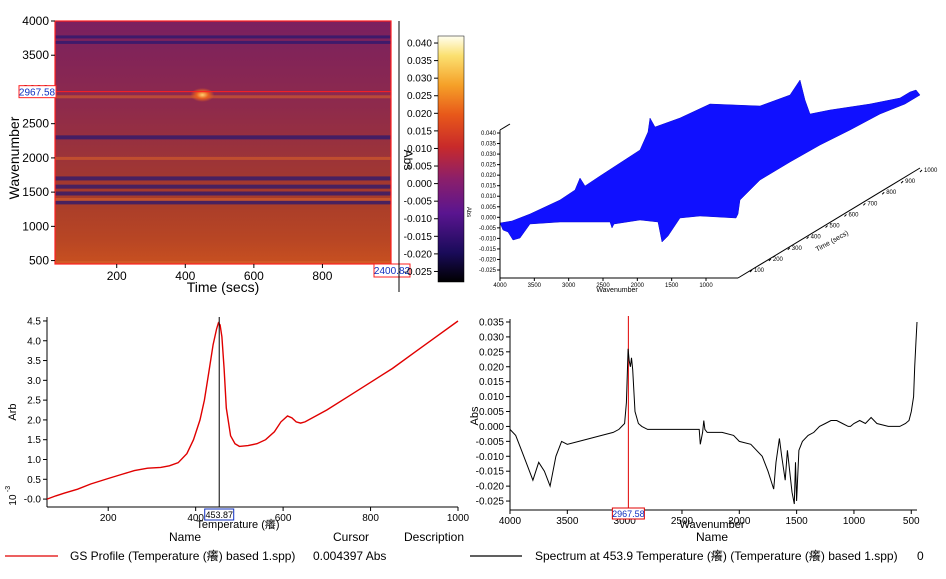  Describe the element at coordinates (475, 415) in the screenshot. I see `spectrum-y-label: Abs` at that location.